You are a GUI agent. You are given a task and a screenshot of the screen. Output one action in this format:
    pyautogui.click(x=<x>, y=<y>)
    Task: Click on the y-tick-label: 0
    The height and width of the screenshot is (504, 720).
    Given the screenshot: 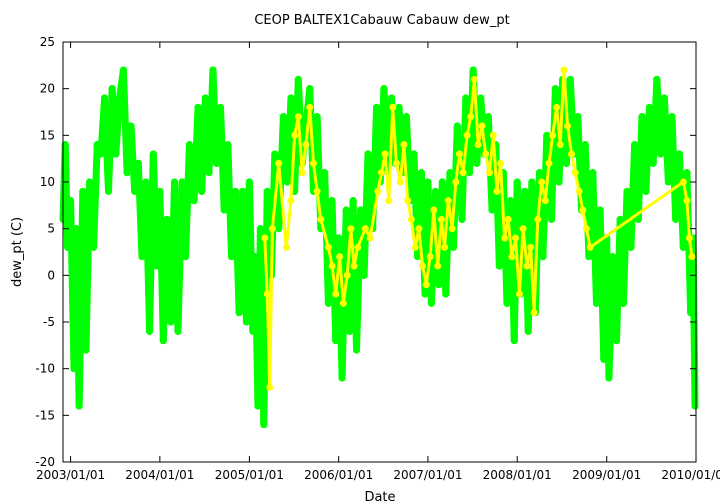 What is the action you would take?
    pyautogui.click(x=51, y=275)
    